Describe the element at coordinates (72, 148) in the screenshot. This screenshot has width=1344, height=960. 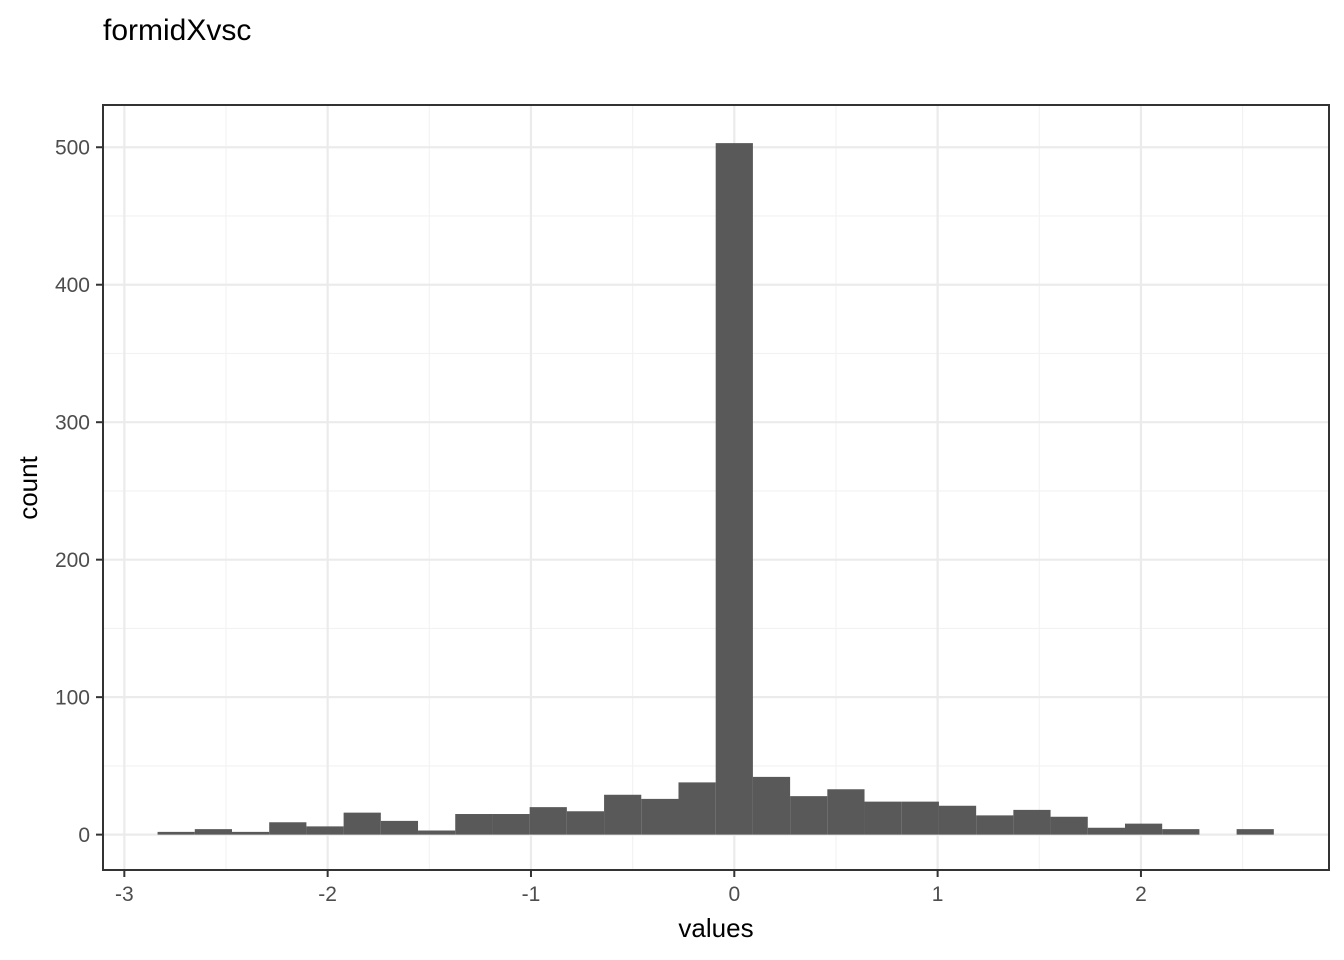
I see `y-tick-label: 500` at that location.